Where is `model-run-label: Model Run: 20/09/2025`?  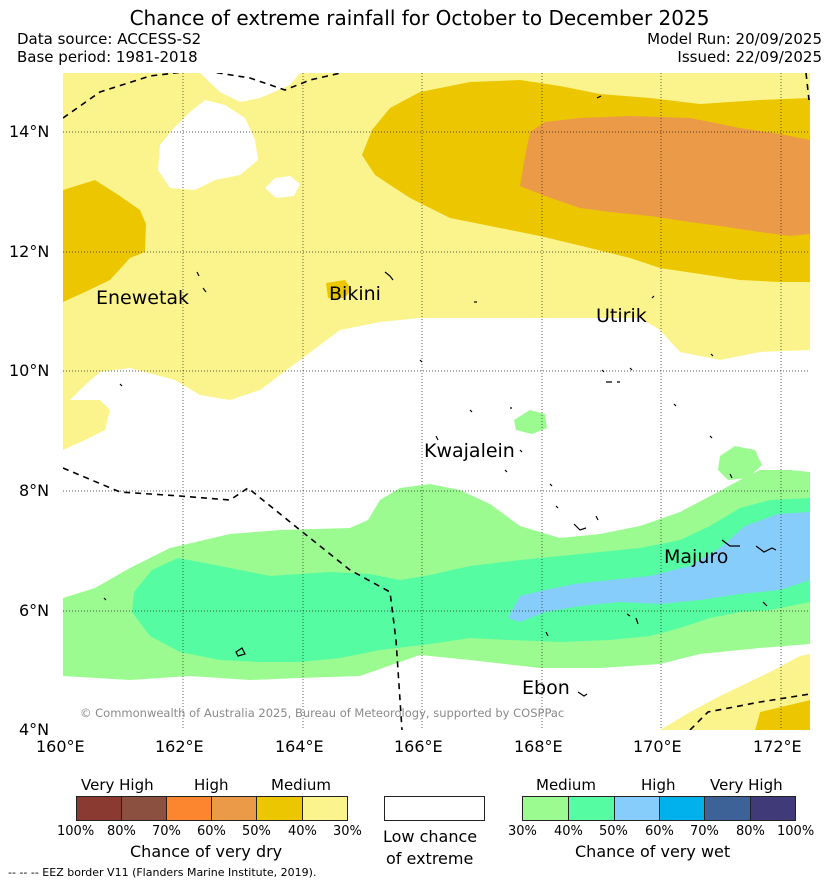
model-run-label: Model Run: 20/09/2025 is located at coordinates (734, 39).